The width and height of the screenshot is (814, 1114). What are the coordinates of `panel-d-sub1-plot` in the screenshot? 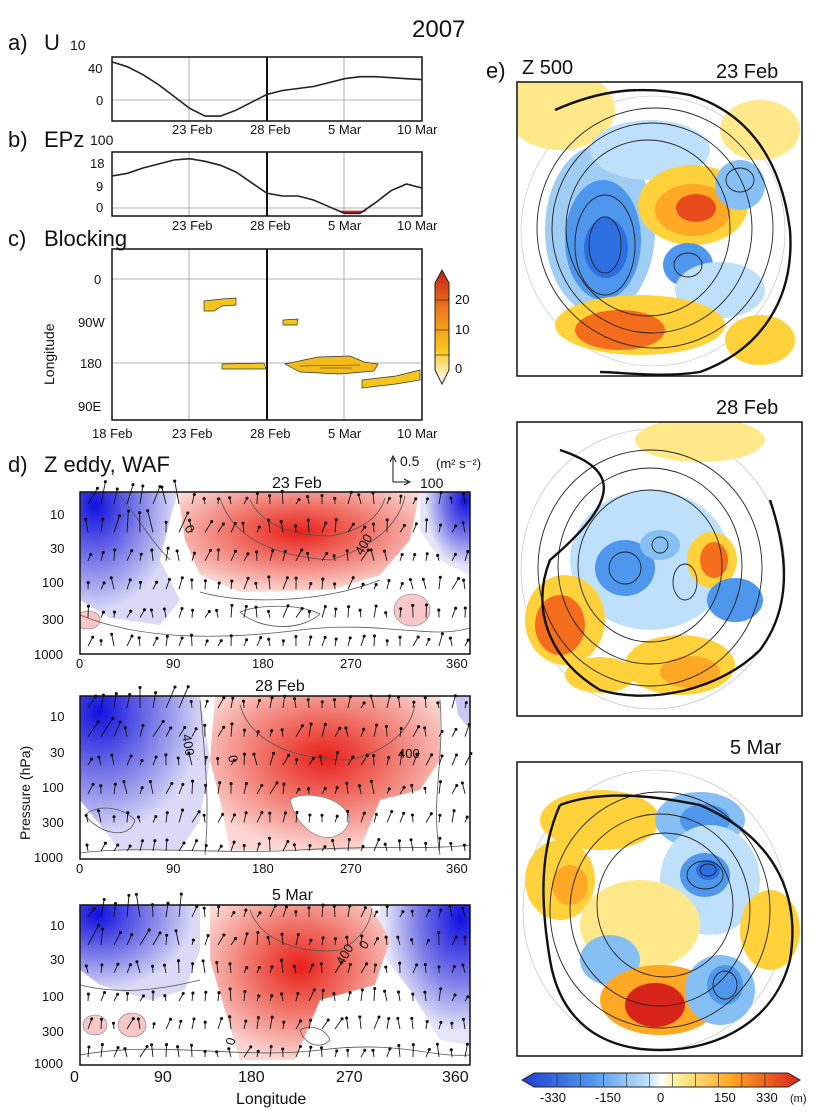 It's located at (273, 573).